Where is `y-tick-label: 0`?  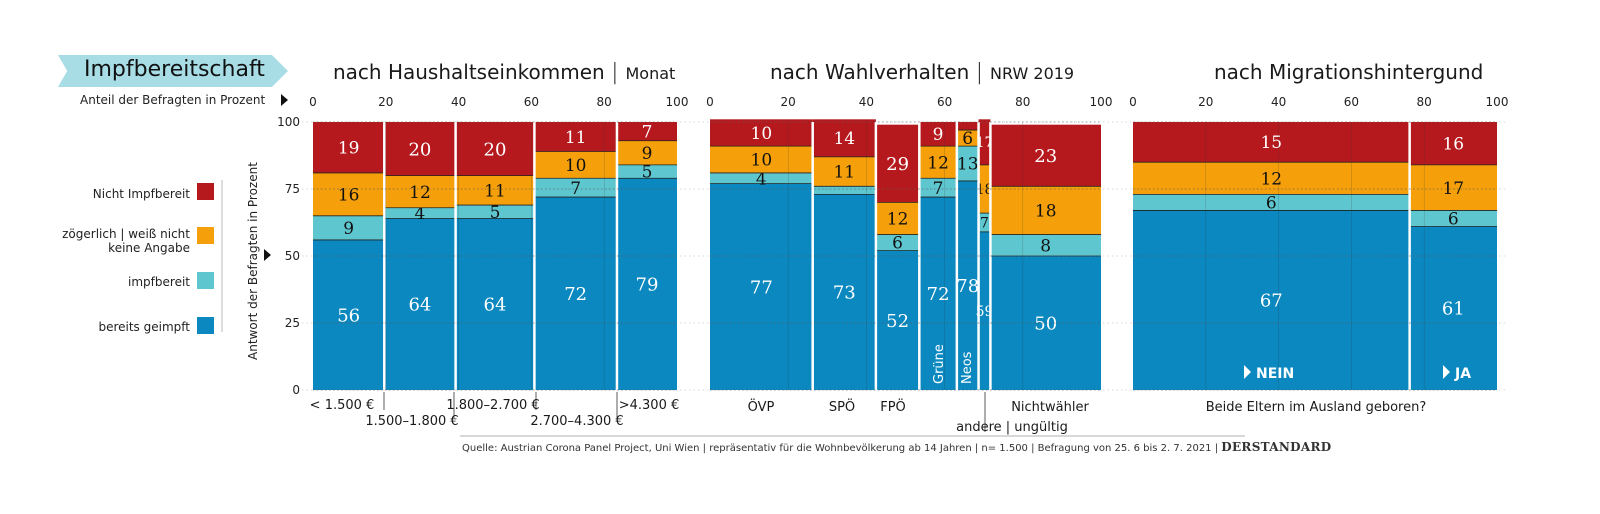 y-tick-label: 0 is located at coordinates (296, 390).